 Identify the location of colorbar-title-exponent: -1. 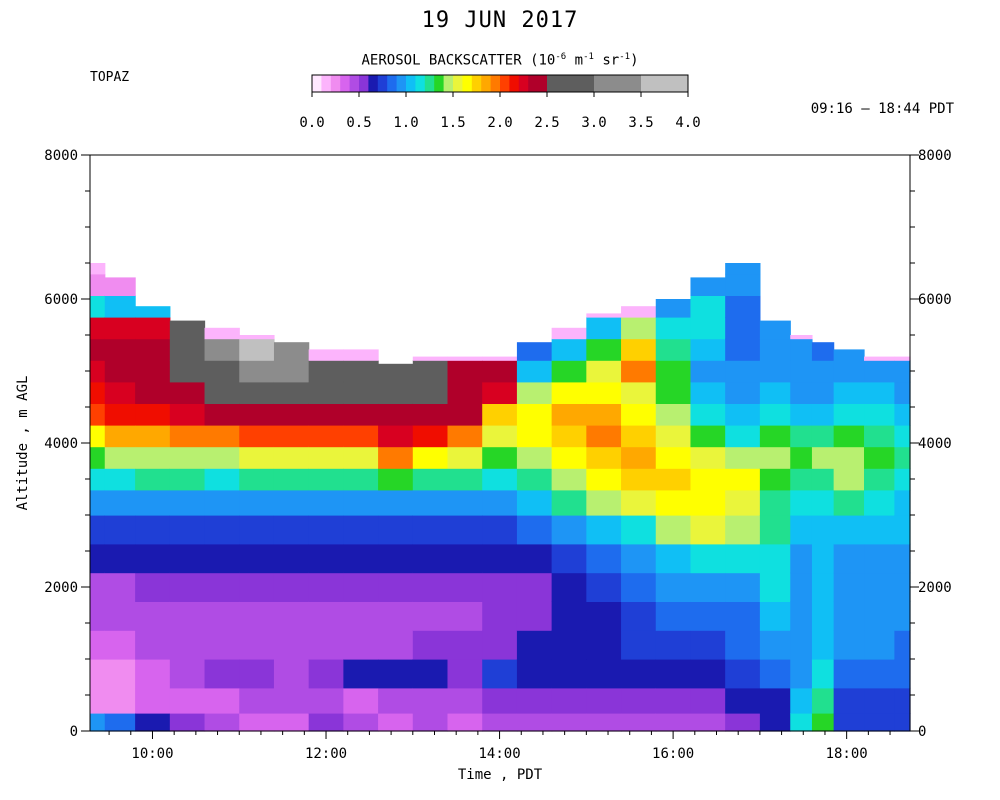
(588, 57).